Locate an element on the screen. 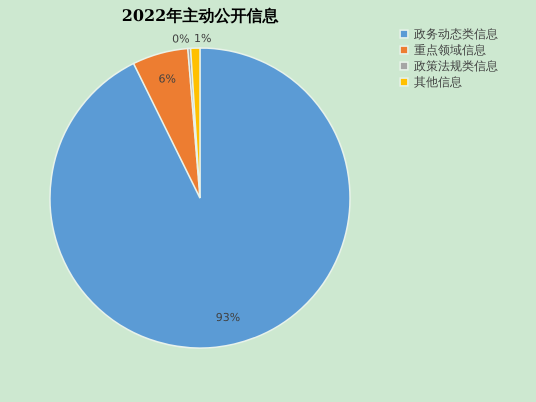  legend-label: 政务动态类信息 is located at coordinates (456, 34).